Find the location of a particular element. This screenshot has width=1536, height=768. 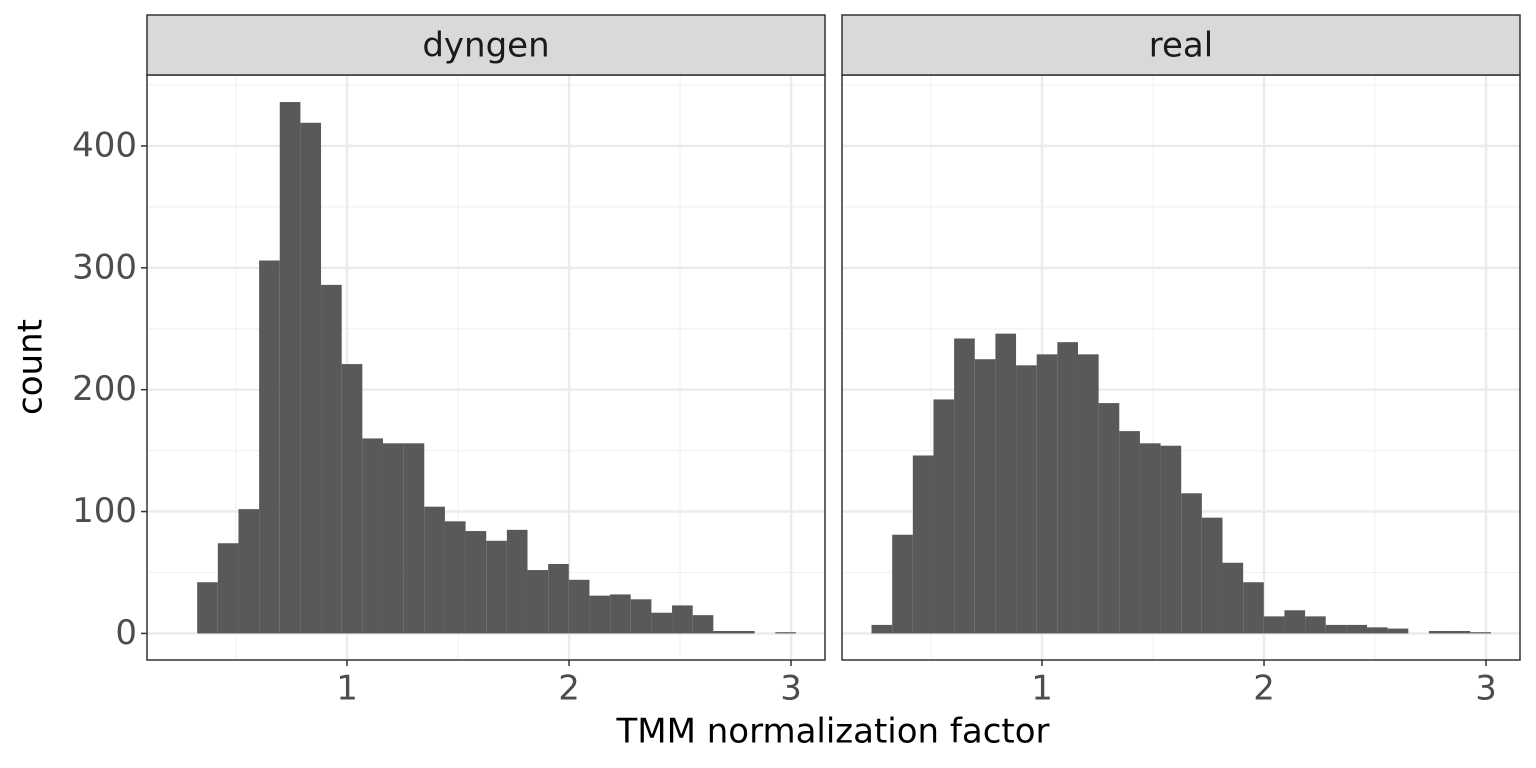

y-tick-label: 300 is located at coordinates (104, 267).